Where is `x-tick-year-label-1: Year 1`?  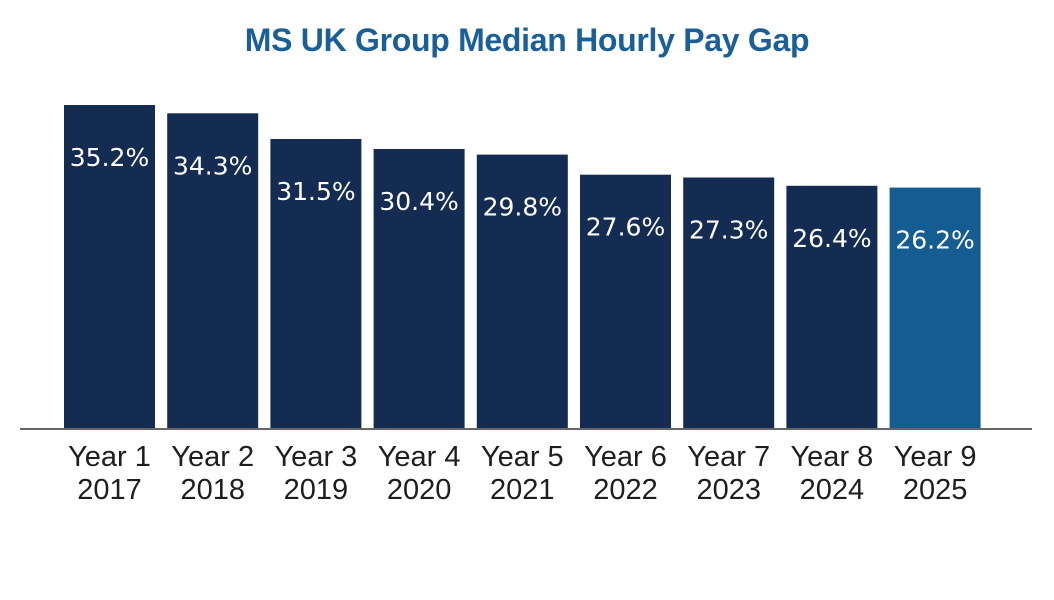
x-tick-year-label-1: Year 1 is located at coordinates (109, 457).